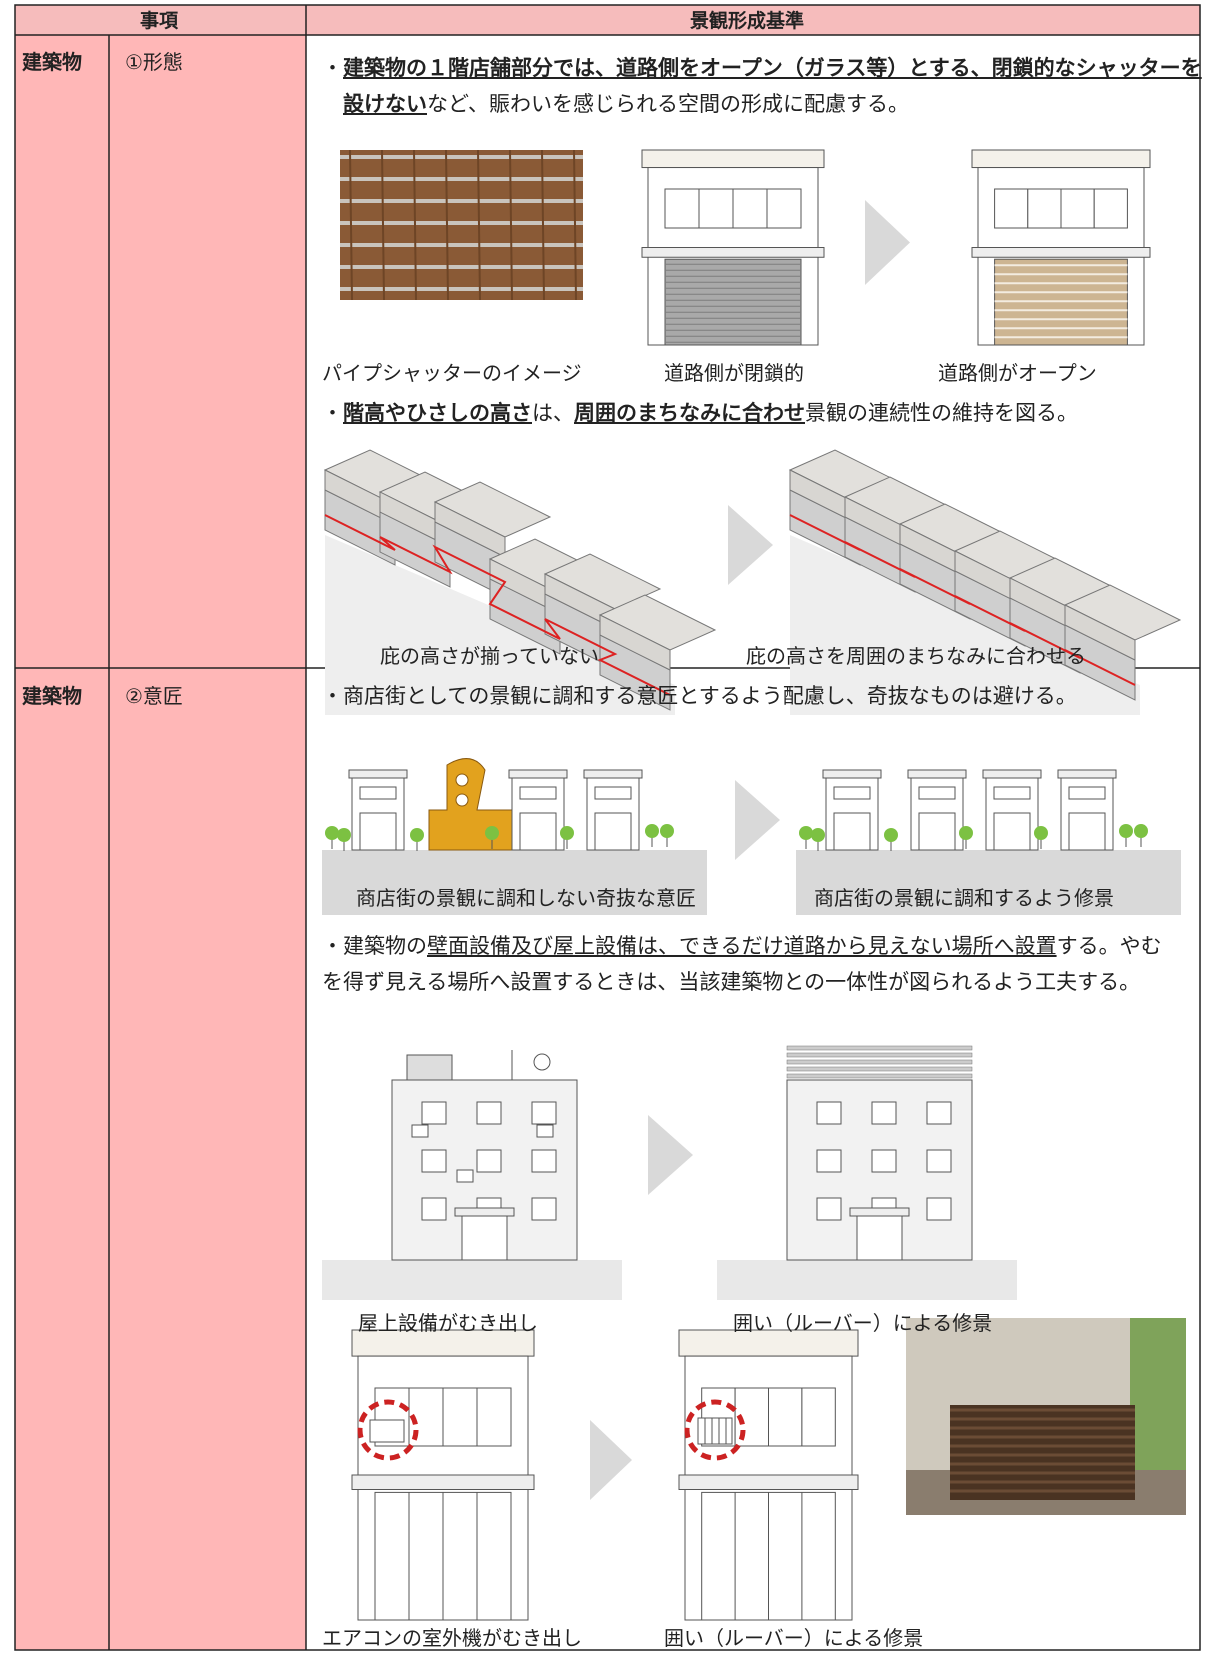 The image size is (1210, 1653). Describe the element at coordinates (437, 413) in the screenshot. I see `bullet-text: 階高やひさしの高さ` at that location.